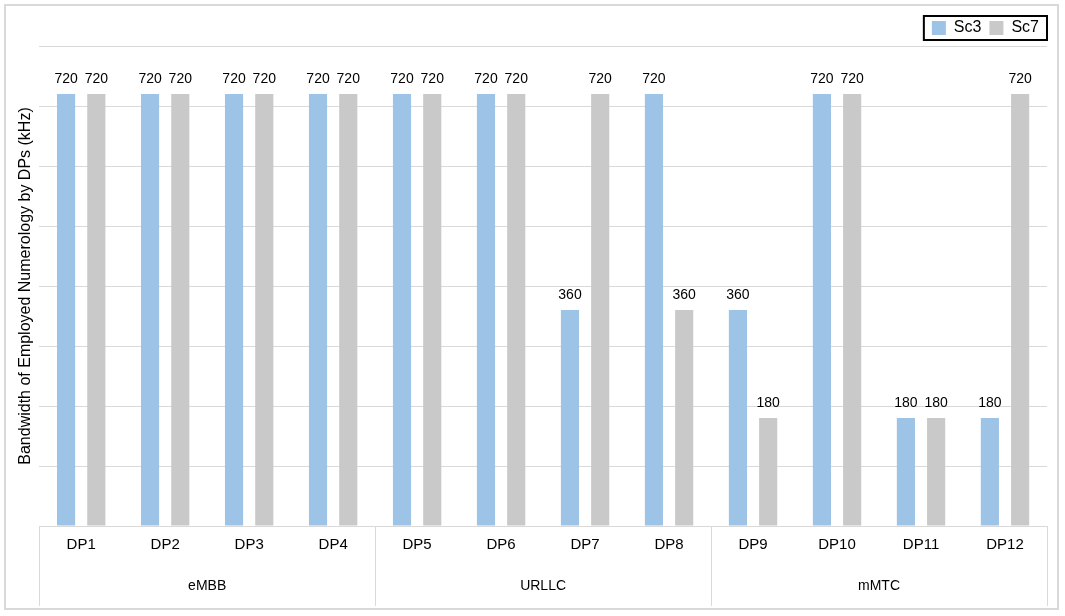 The image size is (1065, 616). I want to click on x-tick-label: DP12, so click(1005, 544).